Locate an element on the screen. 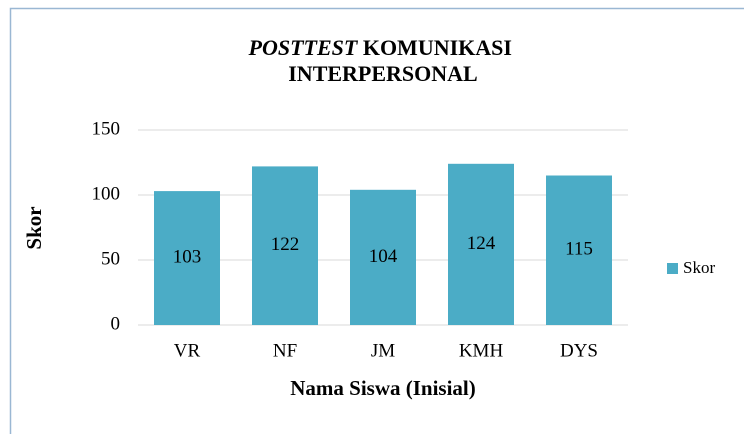 This screenshot has height=434, width=744. y-tick-label: 150 is located at coordinates (106, 128).